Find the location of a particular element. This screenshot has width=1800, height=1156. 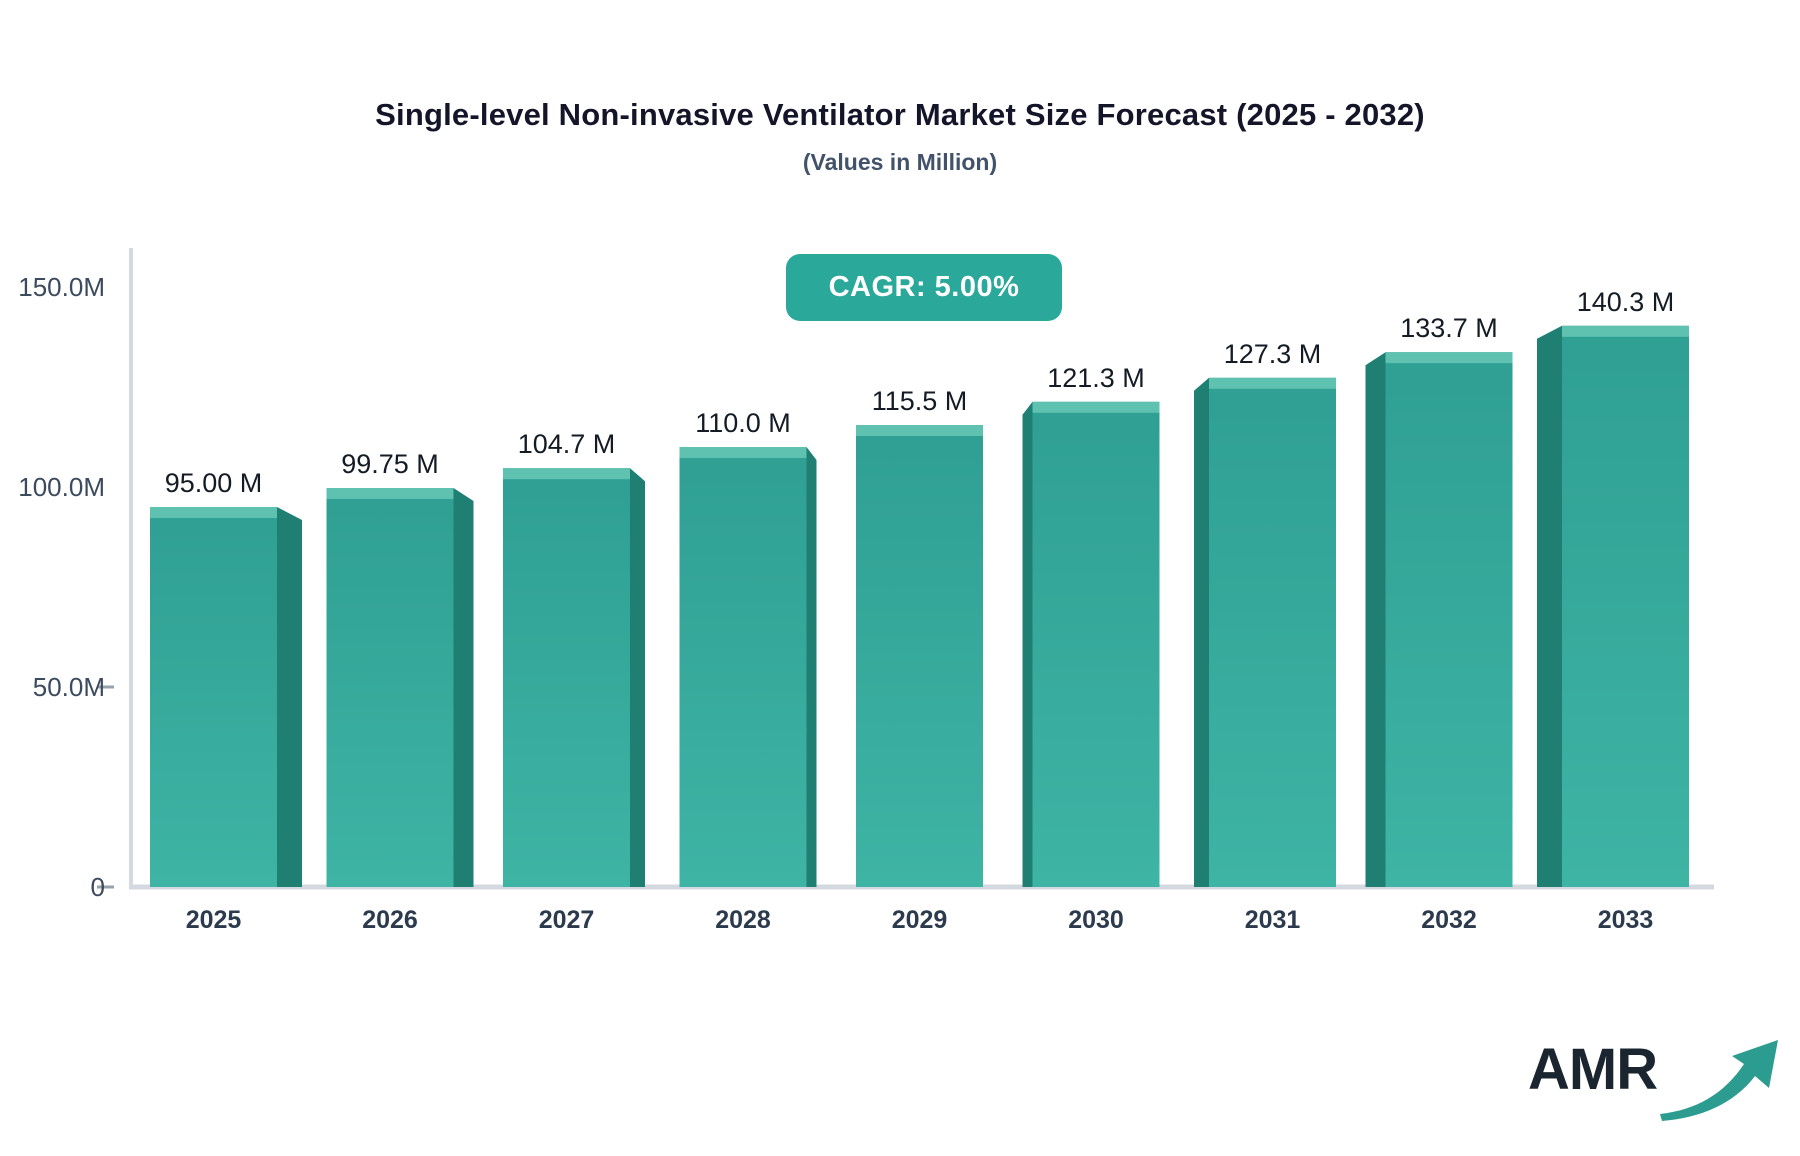

bar-top-strip-2025 is located at coordinates (213, 512).